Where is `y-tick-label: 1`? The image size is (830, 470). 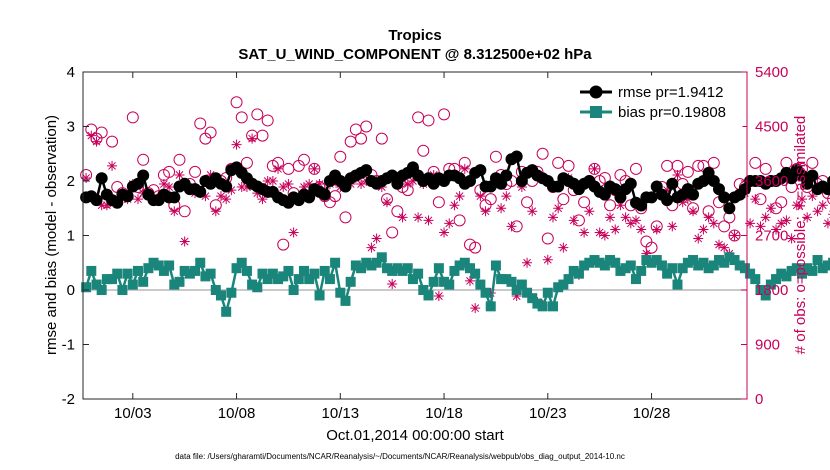 y-tick-label: 1 is located at coordinates (71, 236).